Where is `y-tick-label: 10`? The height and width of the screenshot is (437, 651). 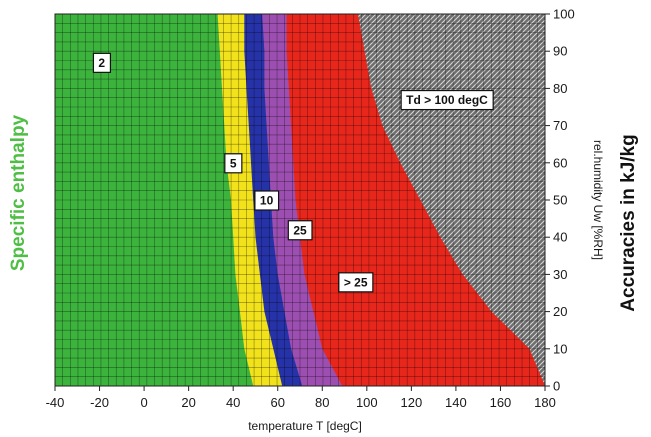 y-tick-label: 10 is located at coordinates (560, 348).